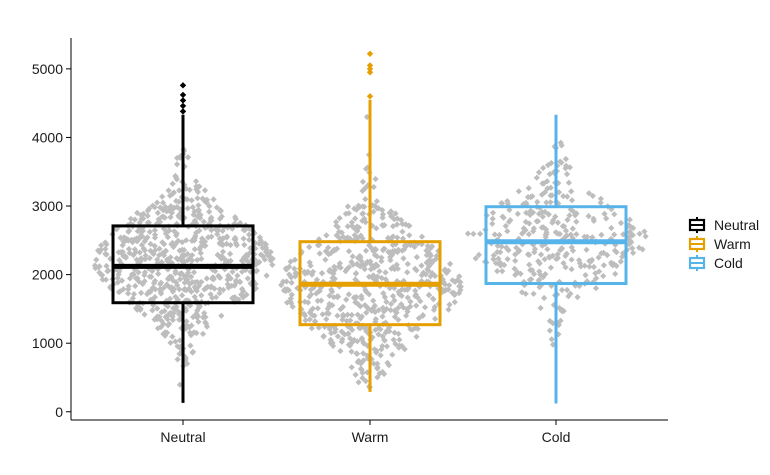  What do you see at coordinates (47, 275) in the screenshot?
I see `y-tick-label: 2000` at bounding box center [47, 275].